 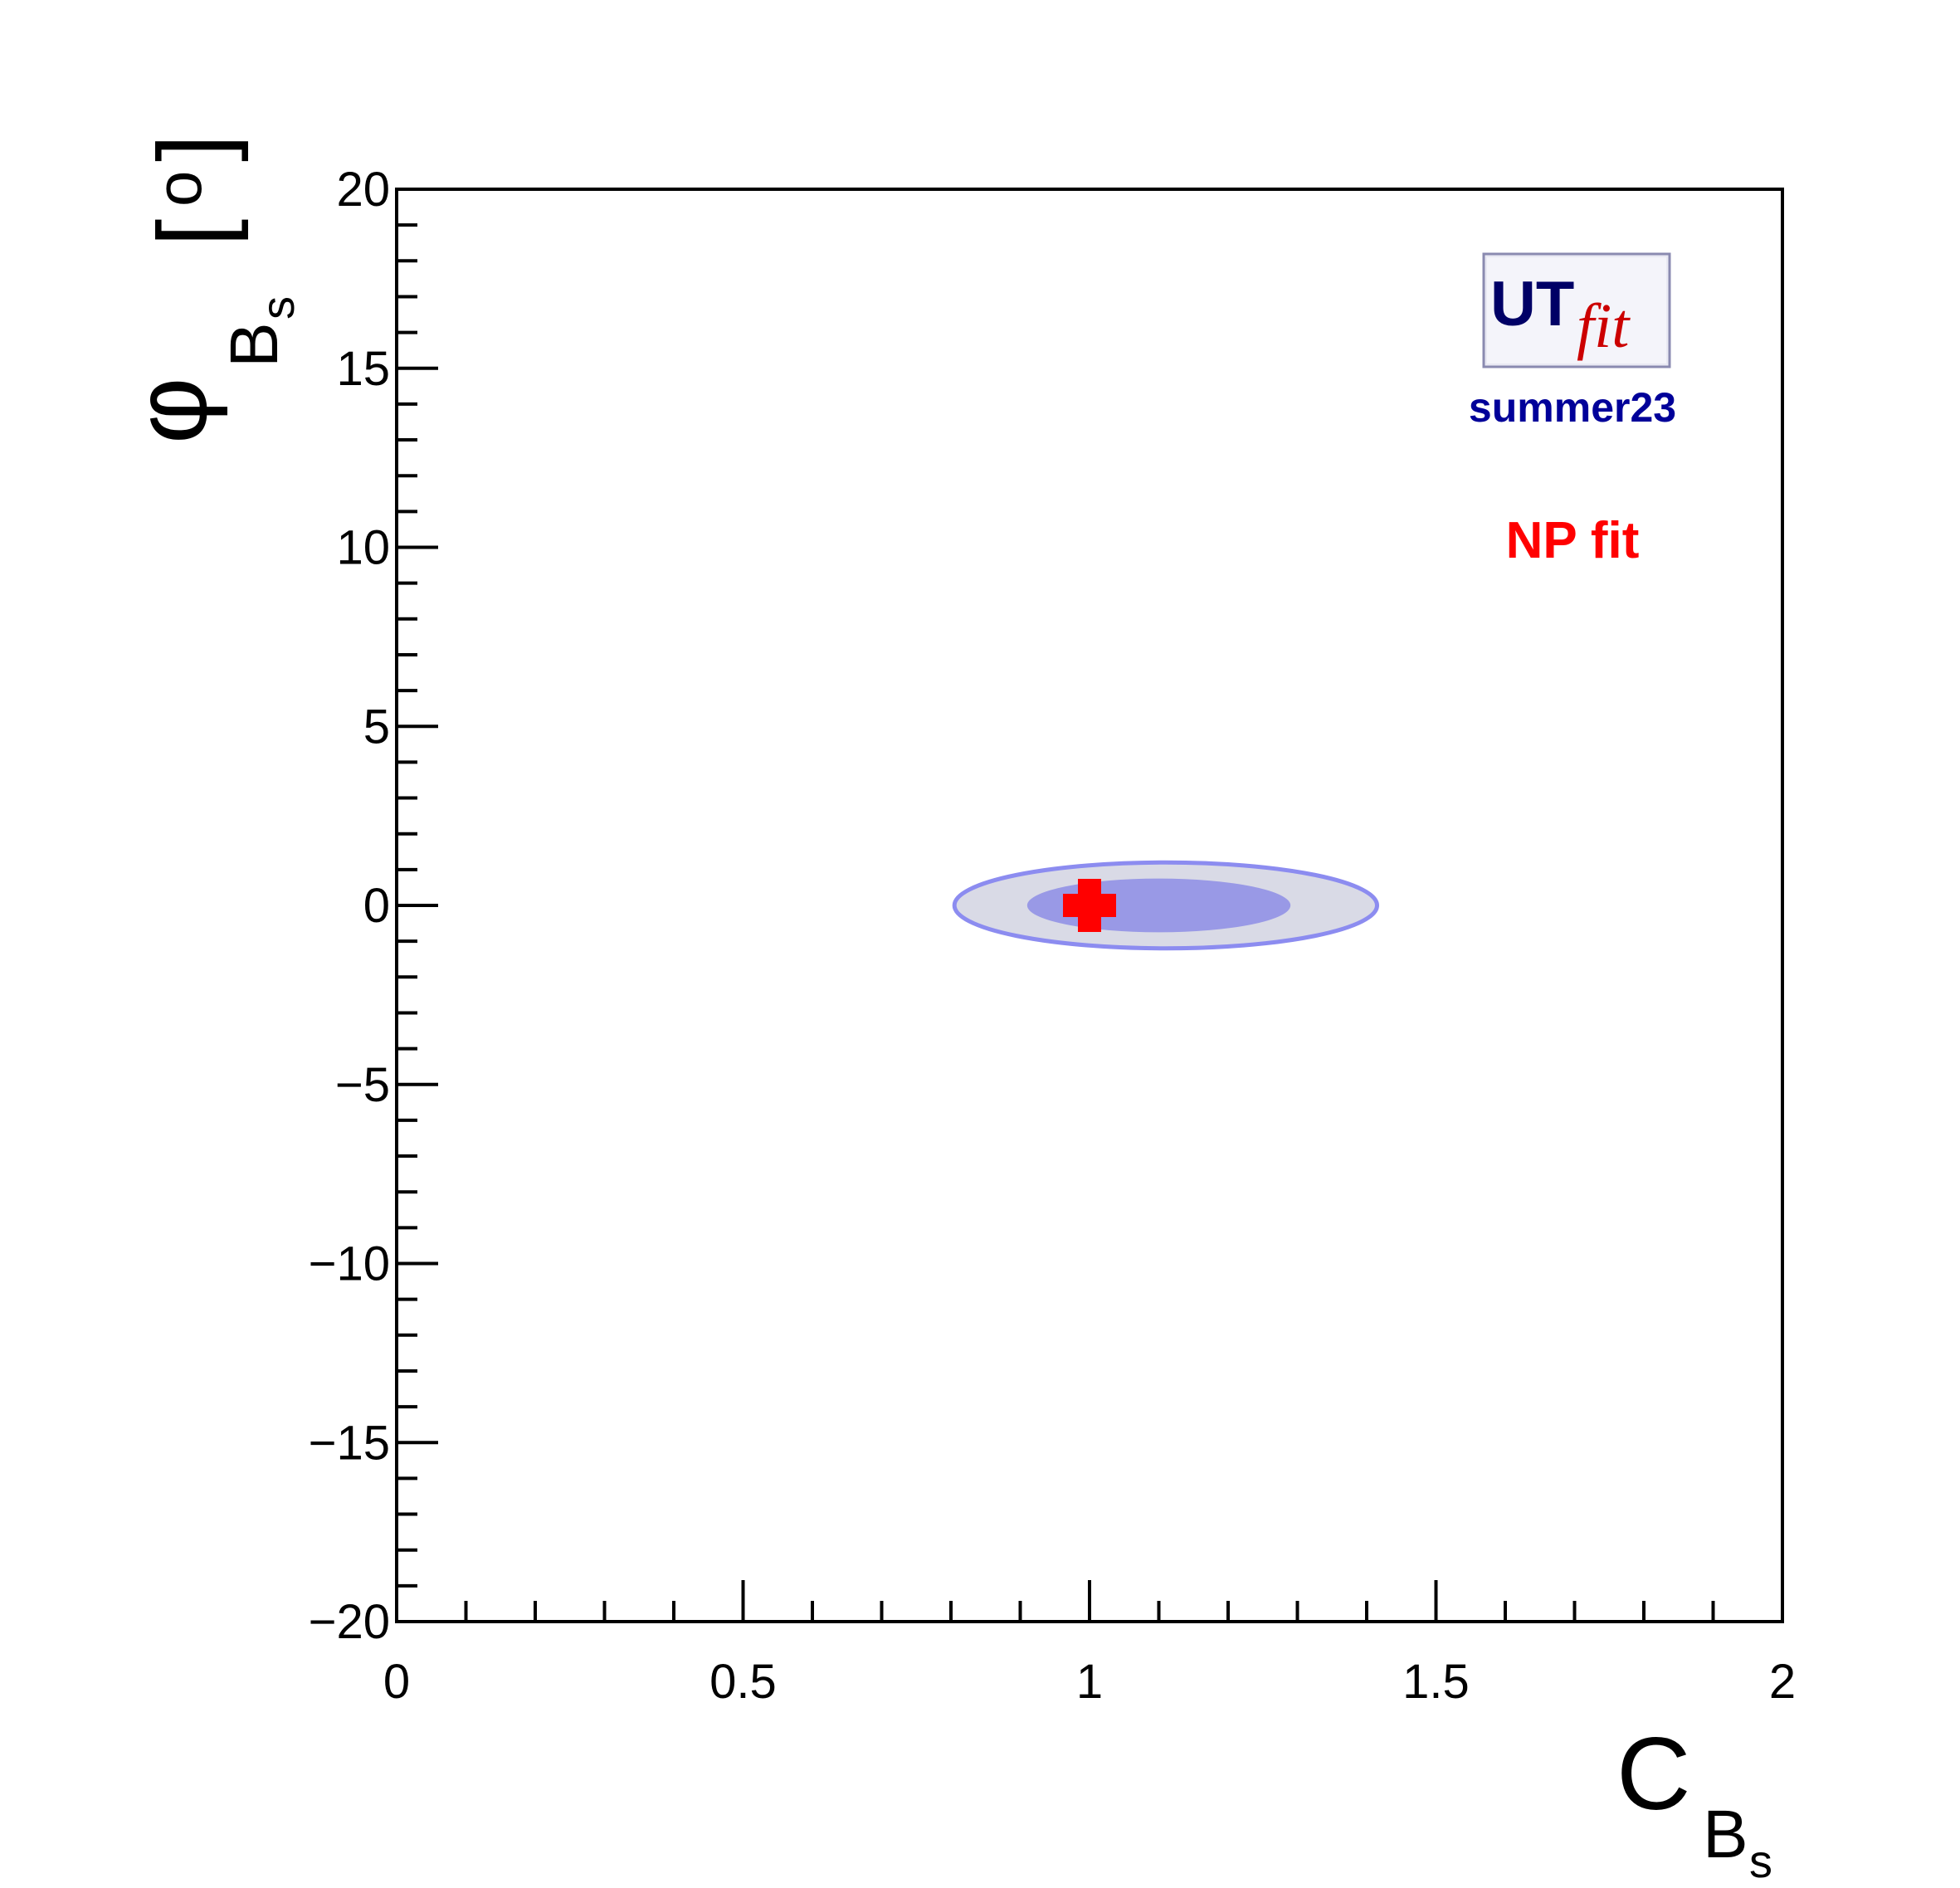 I want to click on logo-fit-text: fit, so click(x=1604, y=326).